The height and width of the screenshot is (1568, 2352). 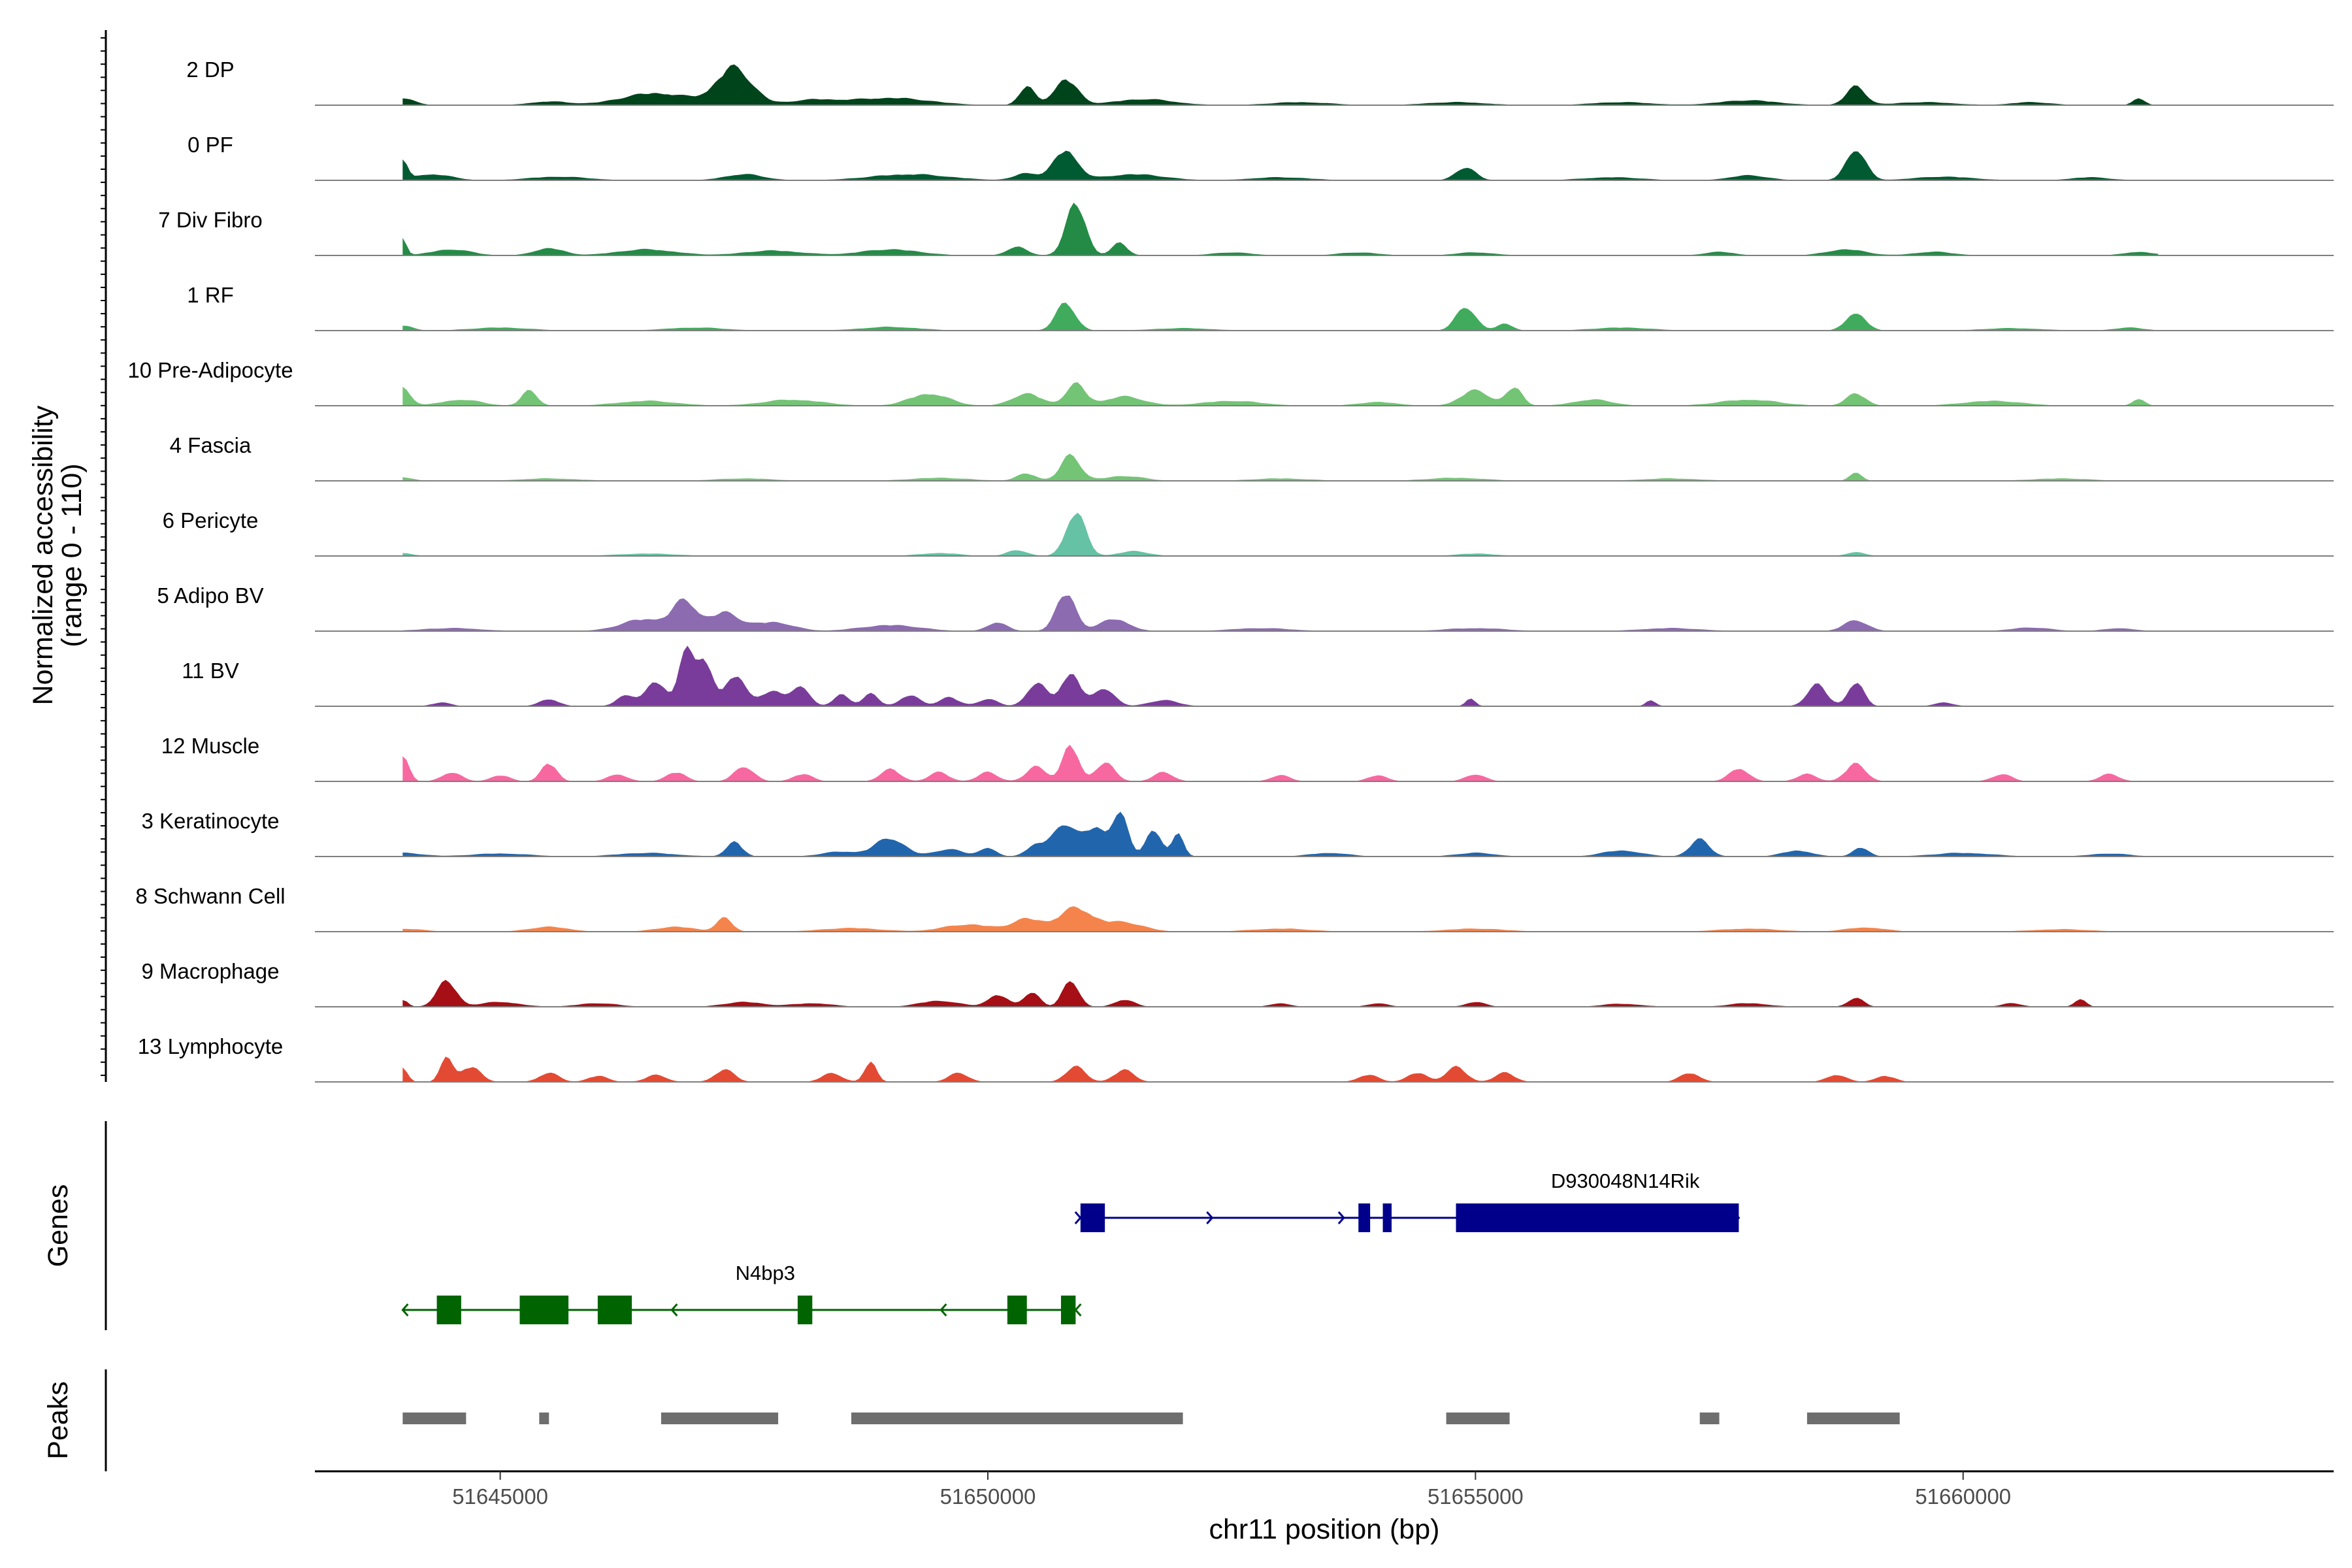 What do you see at coordinates (211, 1046) in the screenshot?
I see `track-label-13-lymphocyte: 13 Lymphocyte` at bounding box center [211, 1046].